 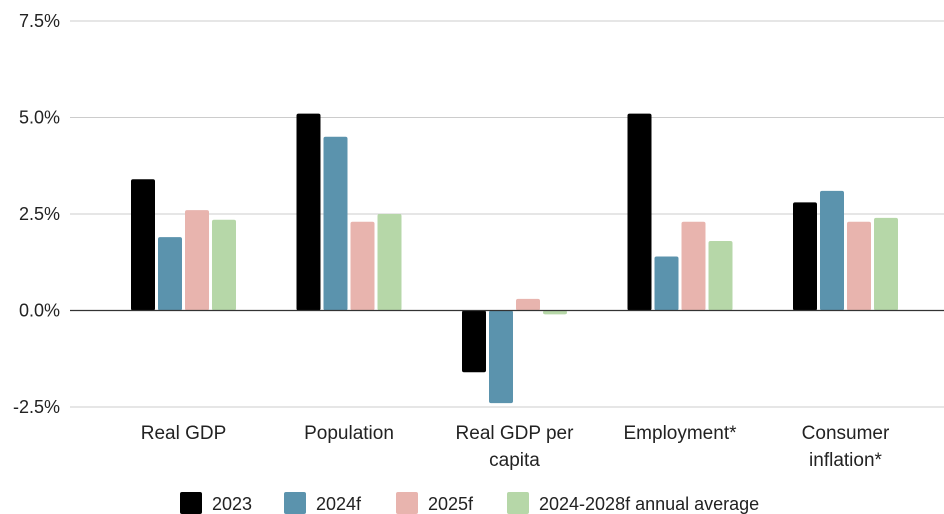 I want to click on category-label: Real GDP per, so click(x=515, y=433).